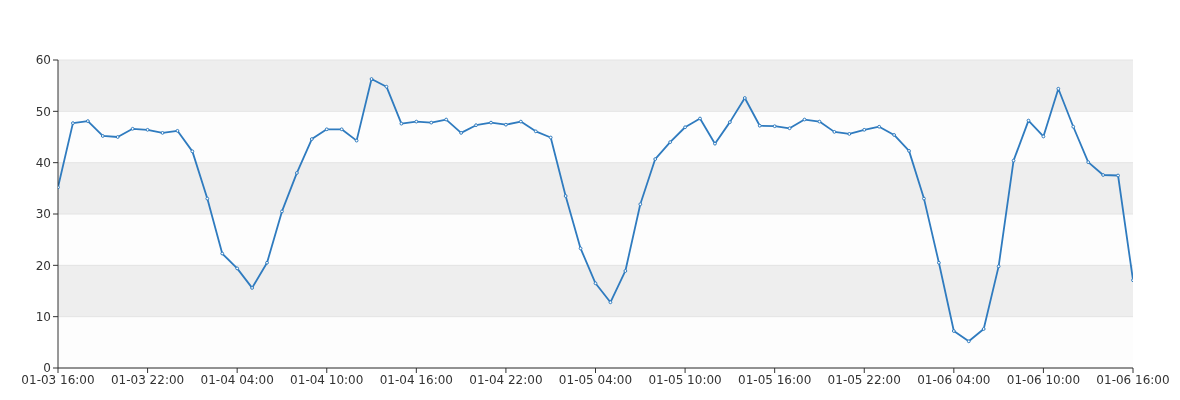  What do you see at coordinates (864, 379) in the screenshot?
I see `x-tick-label: 01-05 22:00` at bounding box center [864, 379].